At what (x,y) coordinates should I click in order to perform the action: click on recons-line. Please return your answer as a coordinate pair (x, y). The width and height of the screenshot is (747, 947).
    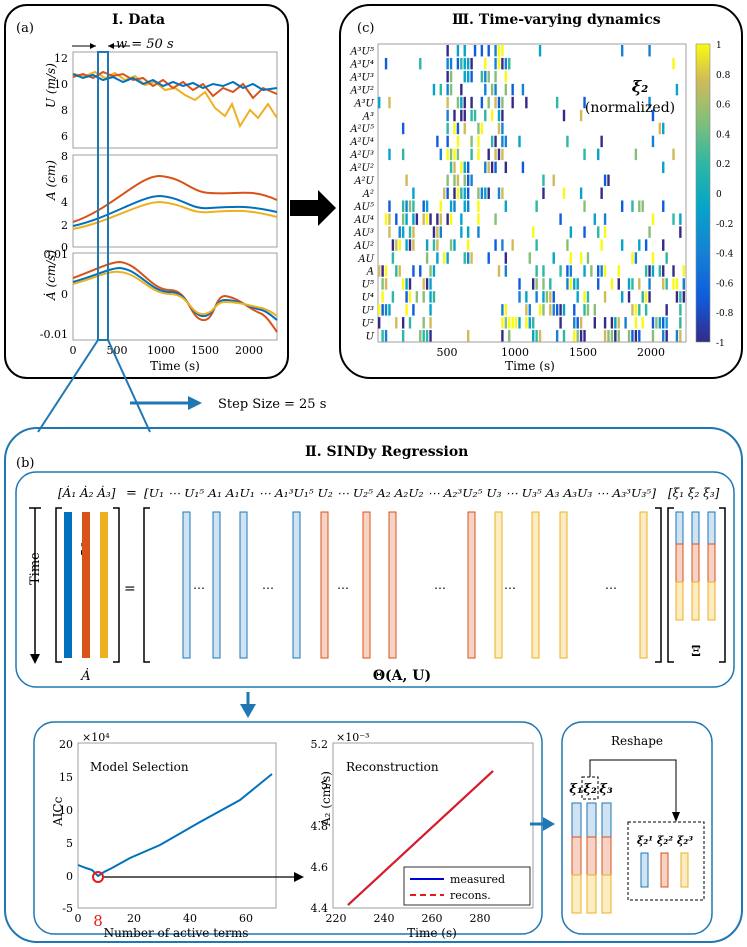
    Looking at the image, I should click on (420, 838).